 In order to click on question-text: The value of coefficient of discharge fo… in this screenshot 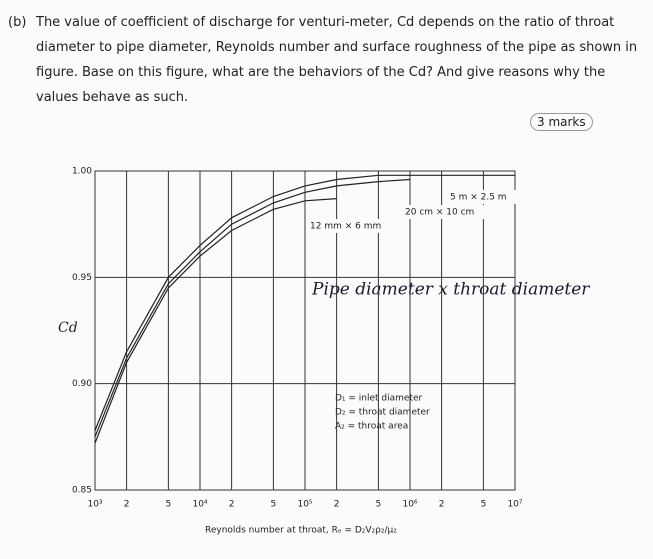, I will do `click(337, 60)`.